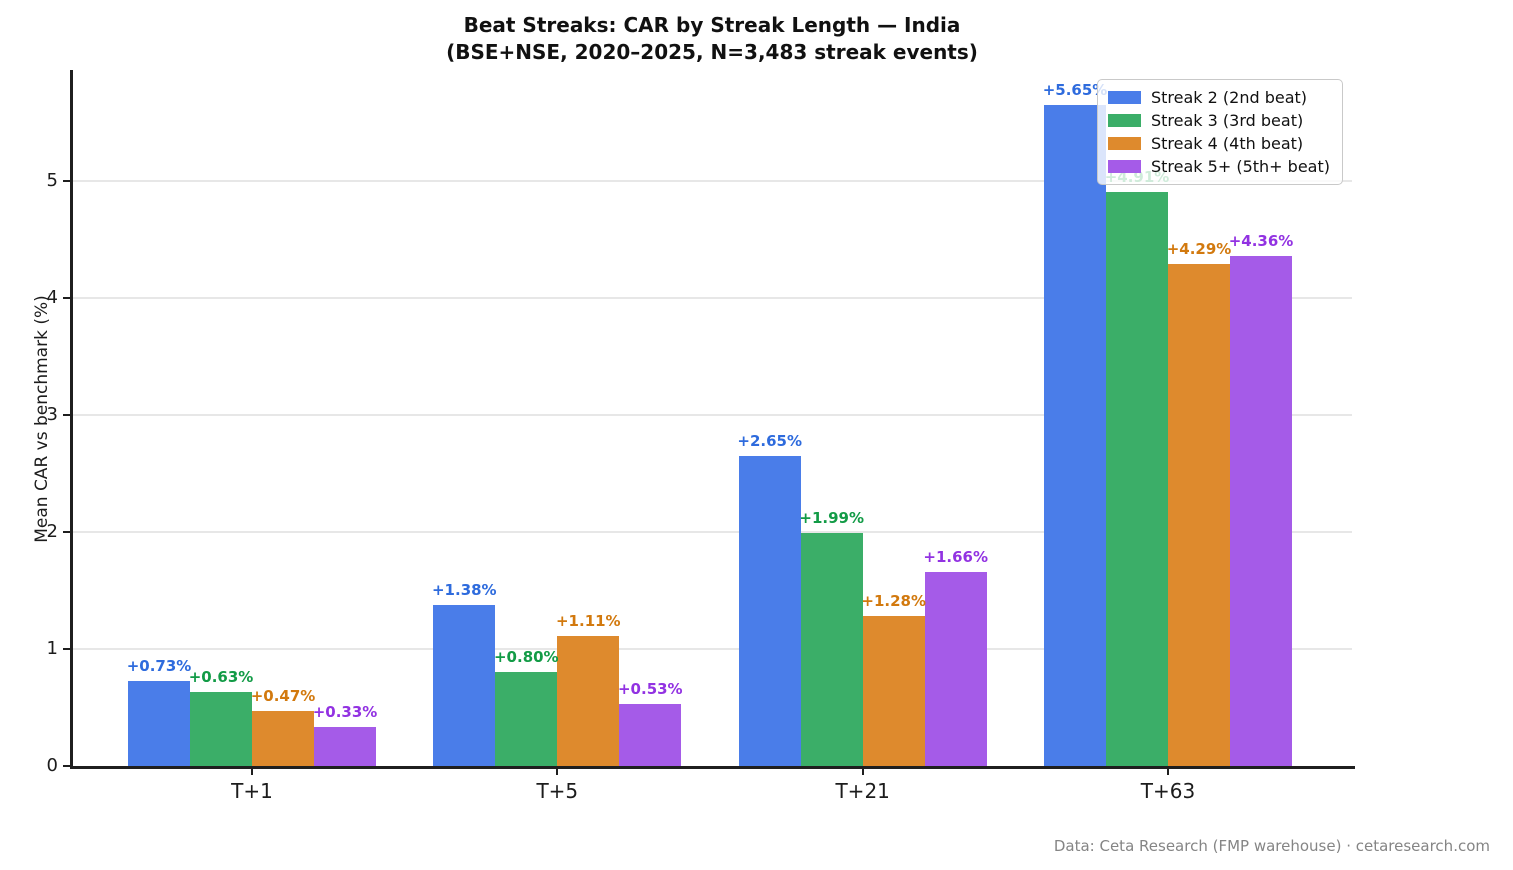  I want to click on x-tick-t+1, so click(252, 772).